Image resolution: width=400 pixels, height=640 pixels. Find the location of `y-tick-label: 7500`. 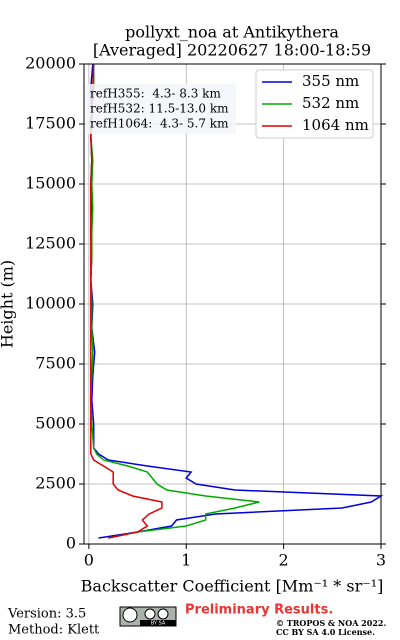

y-tick-label: 7500 is located at coordinates (55, 363).